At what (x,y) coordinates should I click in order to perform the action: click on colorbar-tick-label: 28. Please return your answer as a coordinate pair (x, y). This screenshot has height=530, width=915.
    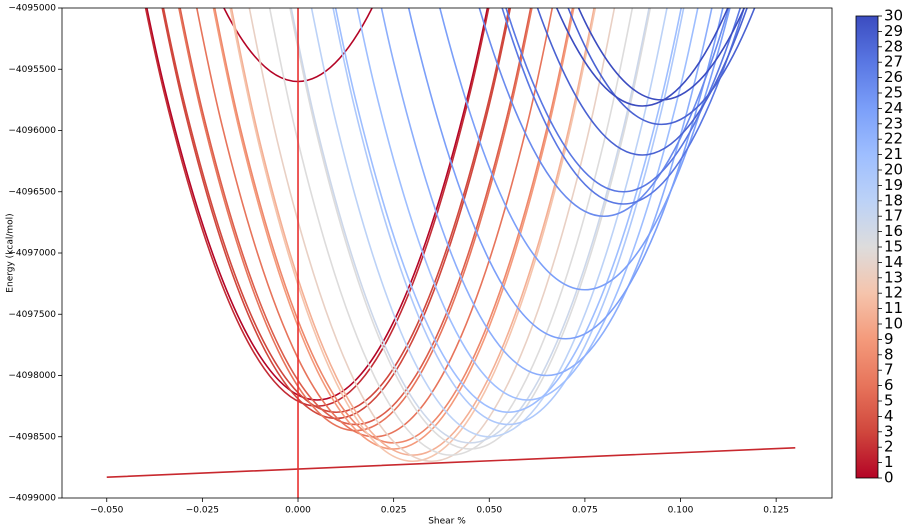
    Looking at the image, I should click on (893, 46).